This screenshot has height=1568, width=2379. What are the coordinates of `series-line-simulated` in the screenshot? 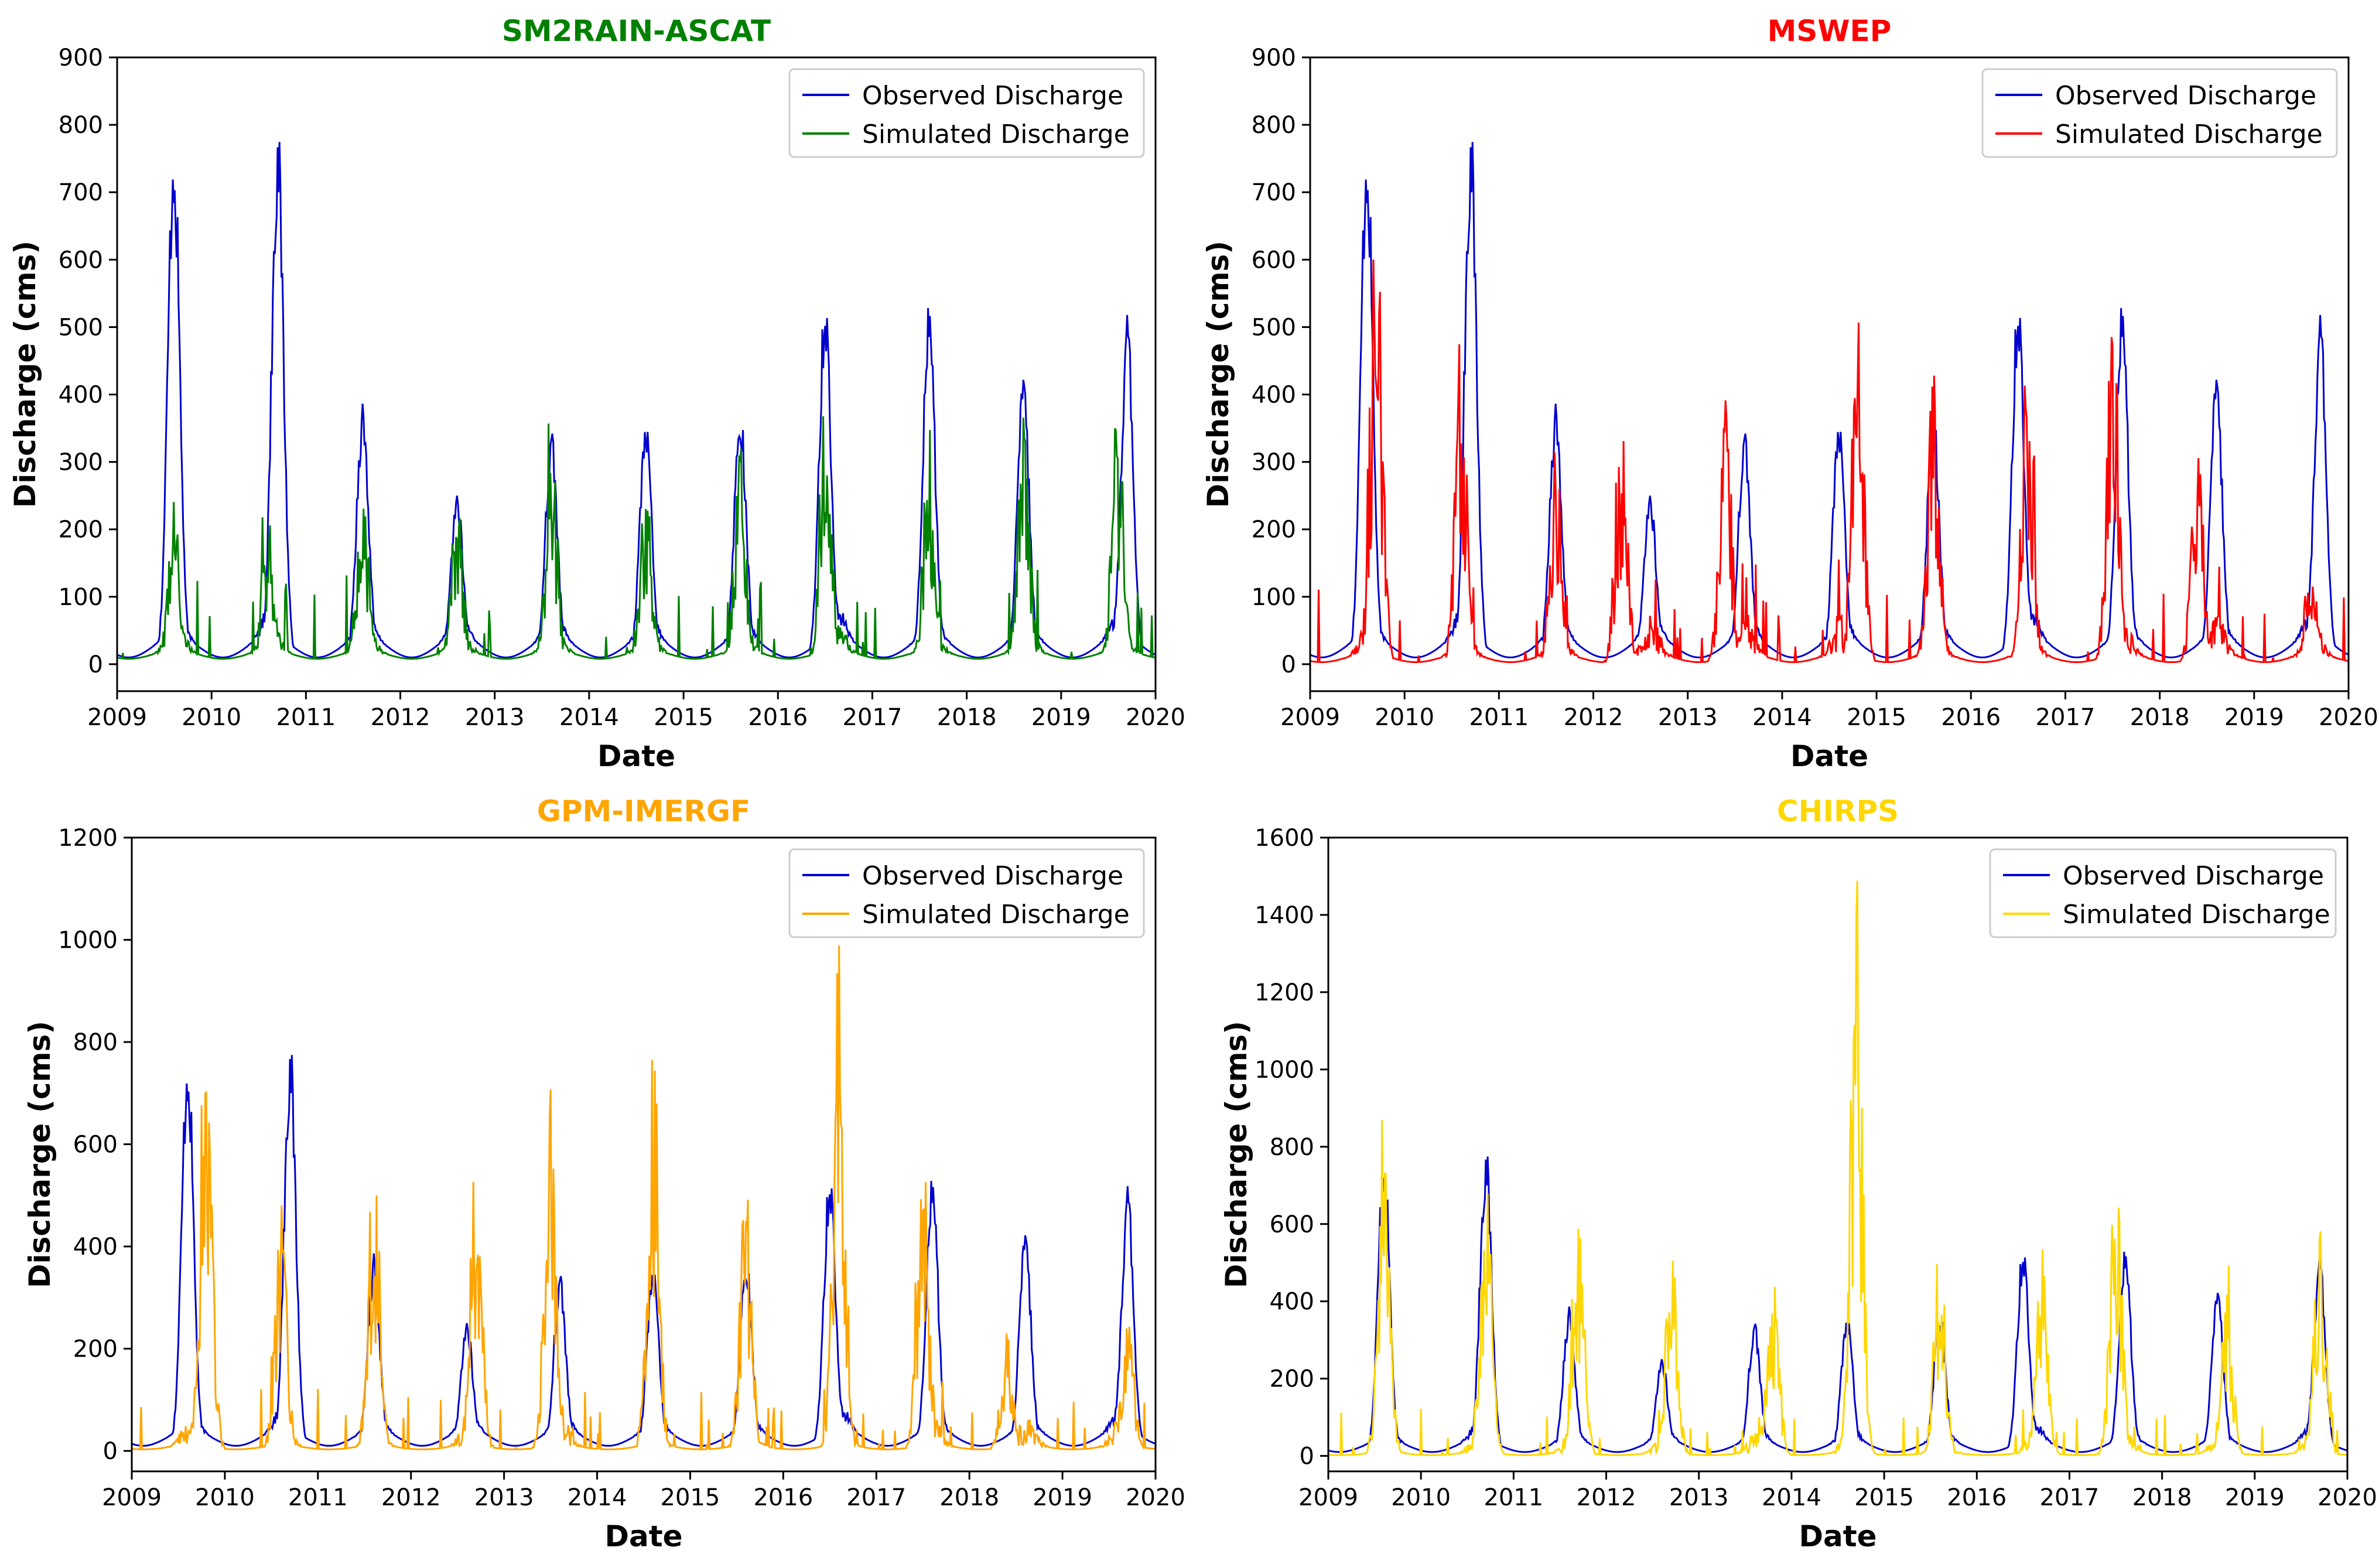 It's located at (644, 1198).